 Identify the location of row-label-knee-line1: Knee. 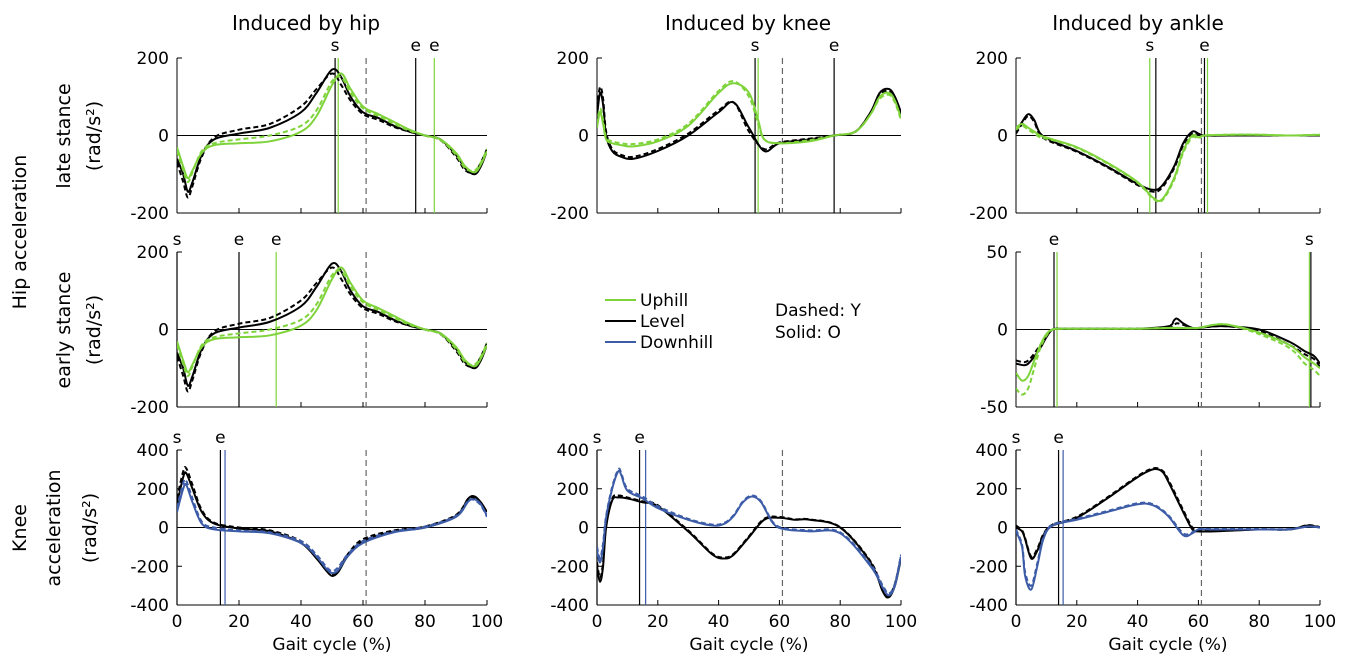
(20, 528).